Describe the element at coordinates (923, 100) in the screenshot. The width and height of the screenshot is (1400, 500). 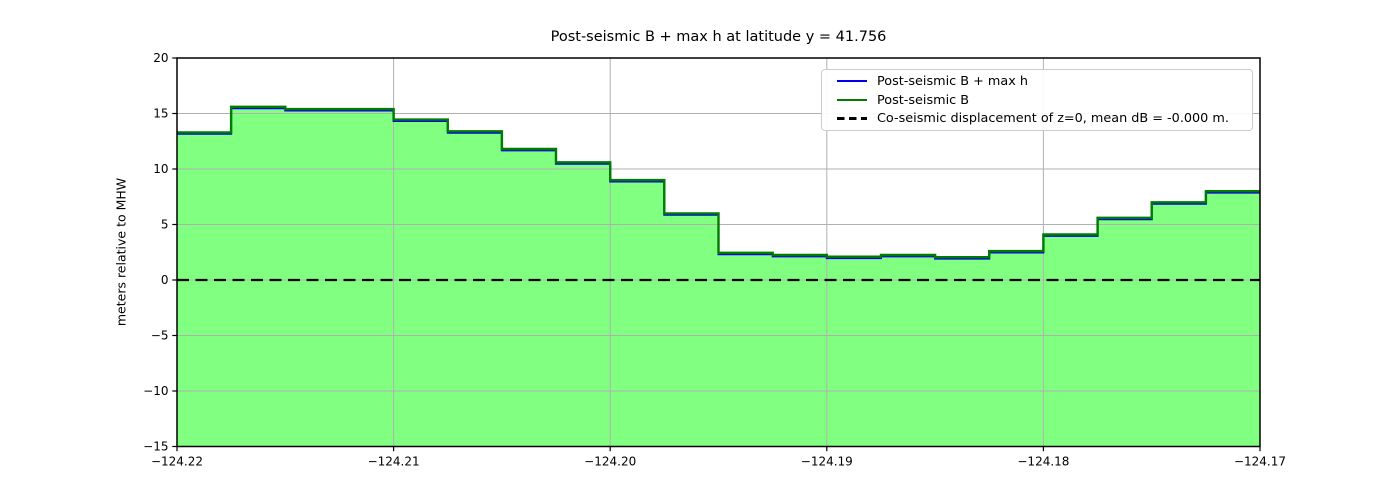
I see `legend-label: Post-seismic B` at that location.